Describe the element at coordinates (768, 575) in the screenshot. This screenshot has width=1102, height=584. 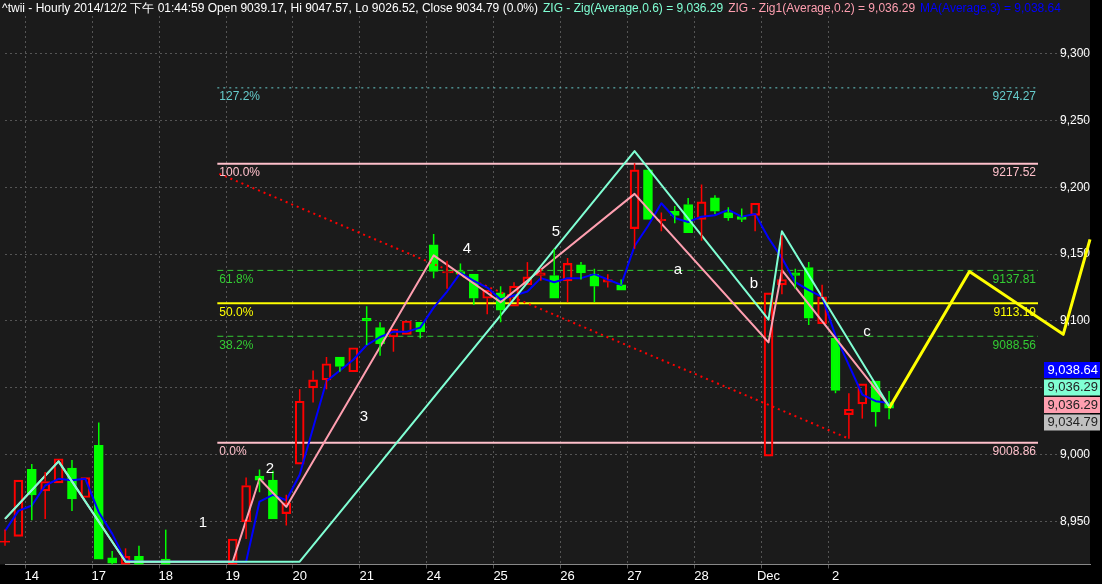
I see `x-tick-label: Dec` at that location.